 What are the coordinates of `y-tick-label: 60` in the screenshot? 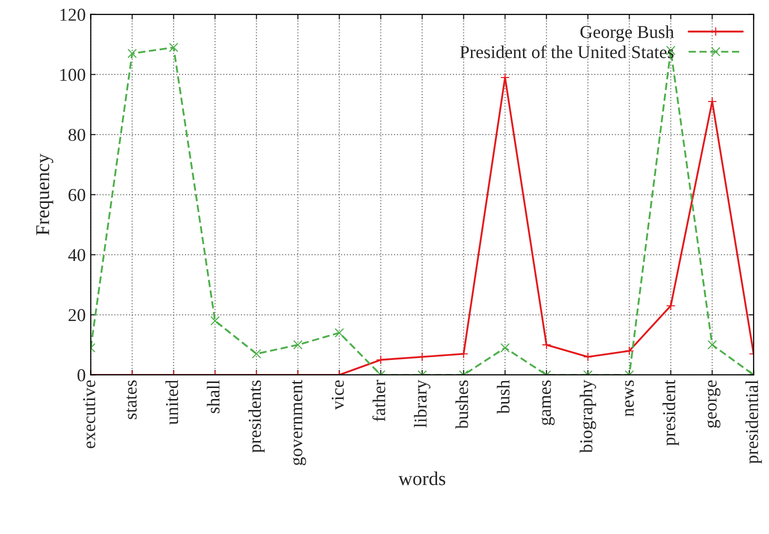 It's located at (77, 195).